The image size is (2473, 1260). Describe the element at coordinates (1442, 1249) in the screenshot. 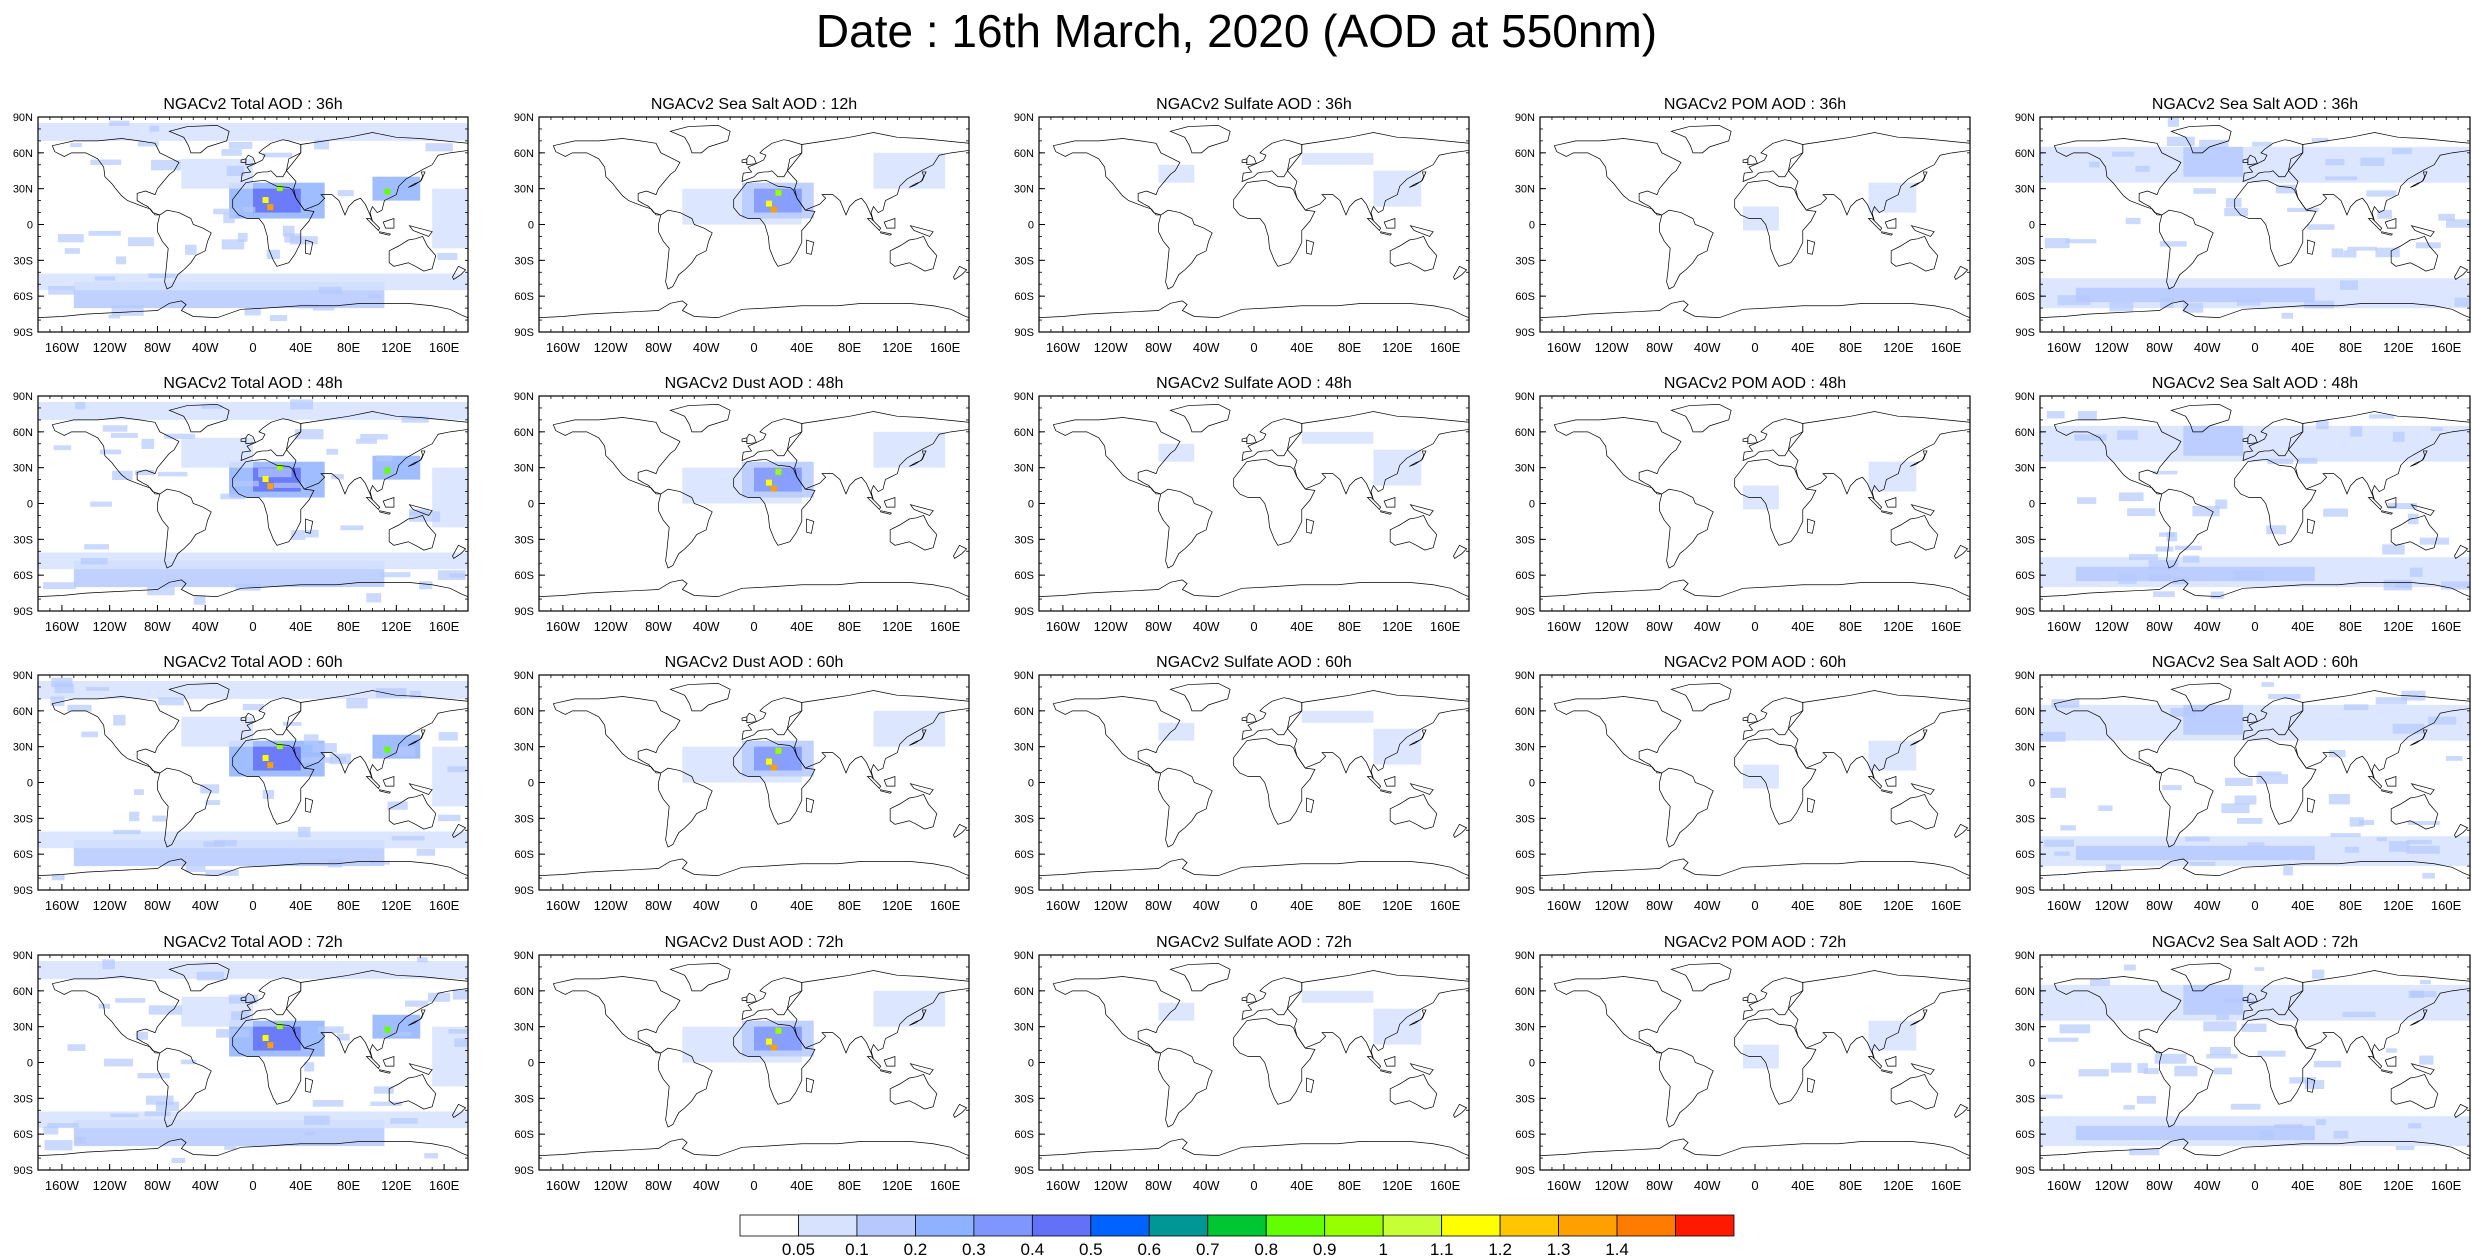

I see `colorbar-label: 1.1` at that location.